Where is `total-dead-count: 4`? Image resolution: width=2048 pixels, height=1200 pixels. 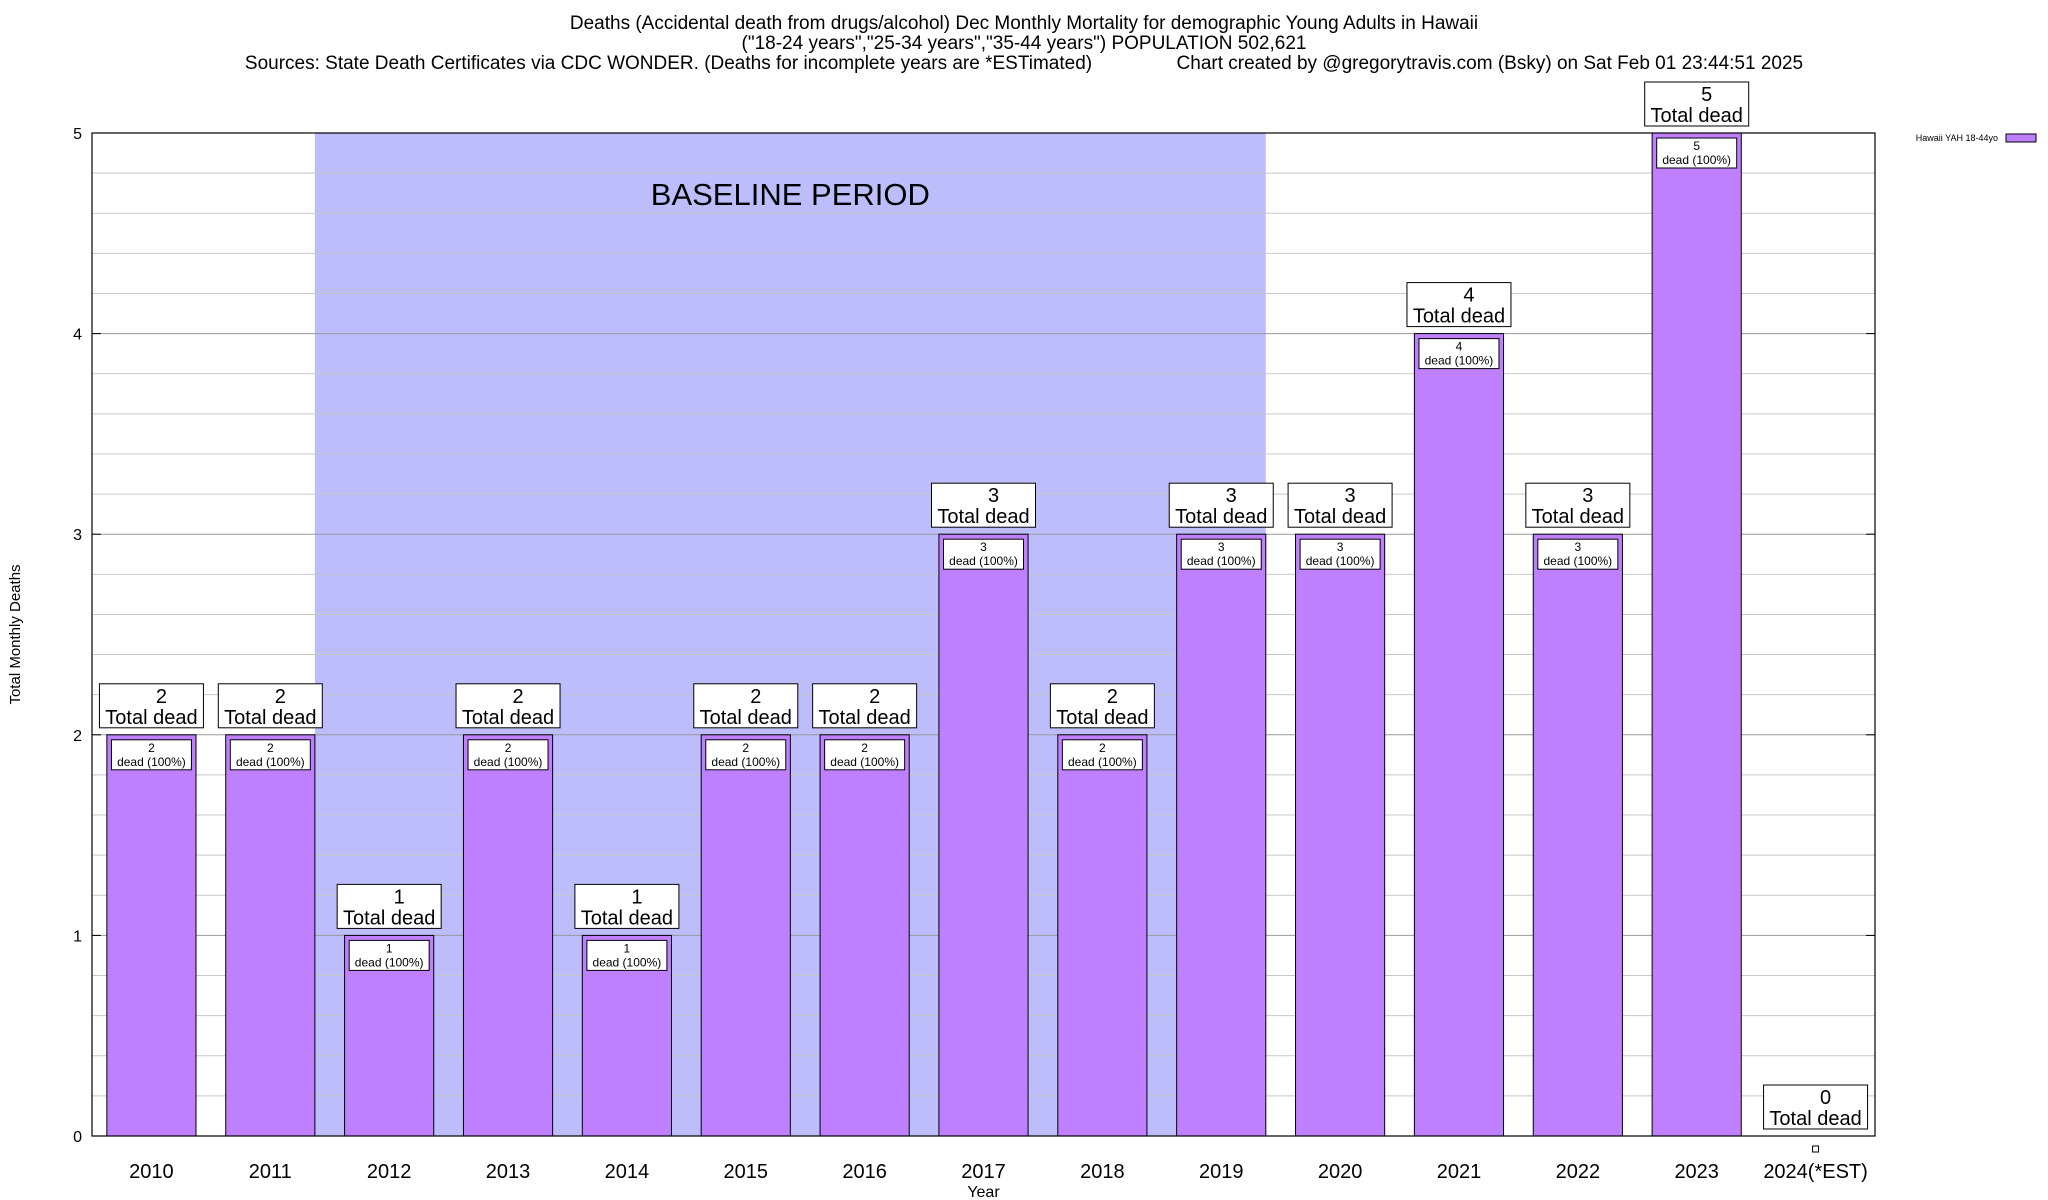 total-dead-count: 4 is located at coordinates (1468, 296).